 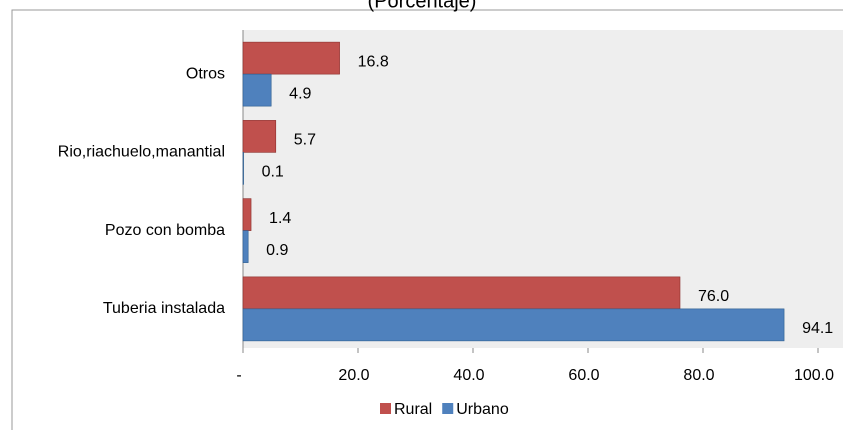 What do you see at coordinates (277, 250) in the screenshot?
I see `data-label: 0.9` at bounding box center [277, 250].